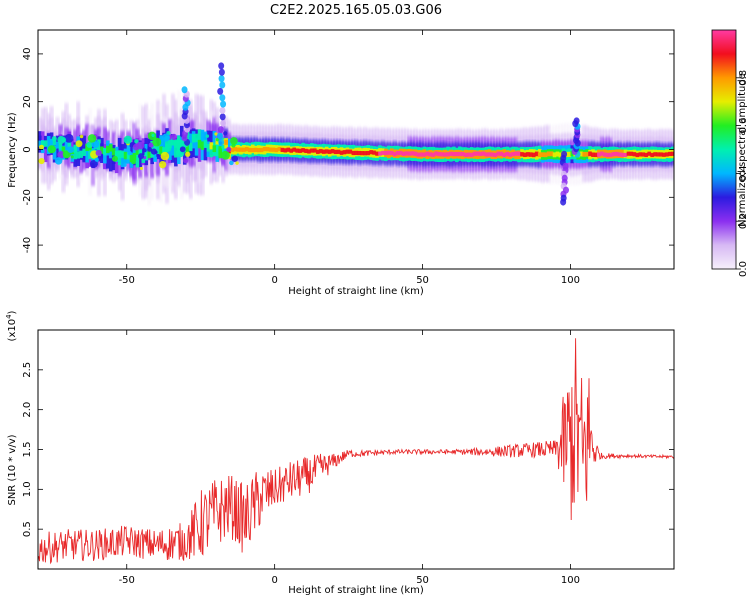  I want to click on snr-xlabel: Height of straight line (km), so click(356, 590).